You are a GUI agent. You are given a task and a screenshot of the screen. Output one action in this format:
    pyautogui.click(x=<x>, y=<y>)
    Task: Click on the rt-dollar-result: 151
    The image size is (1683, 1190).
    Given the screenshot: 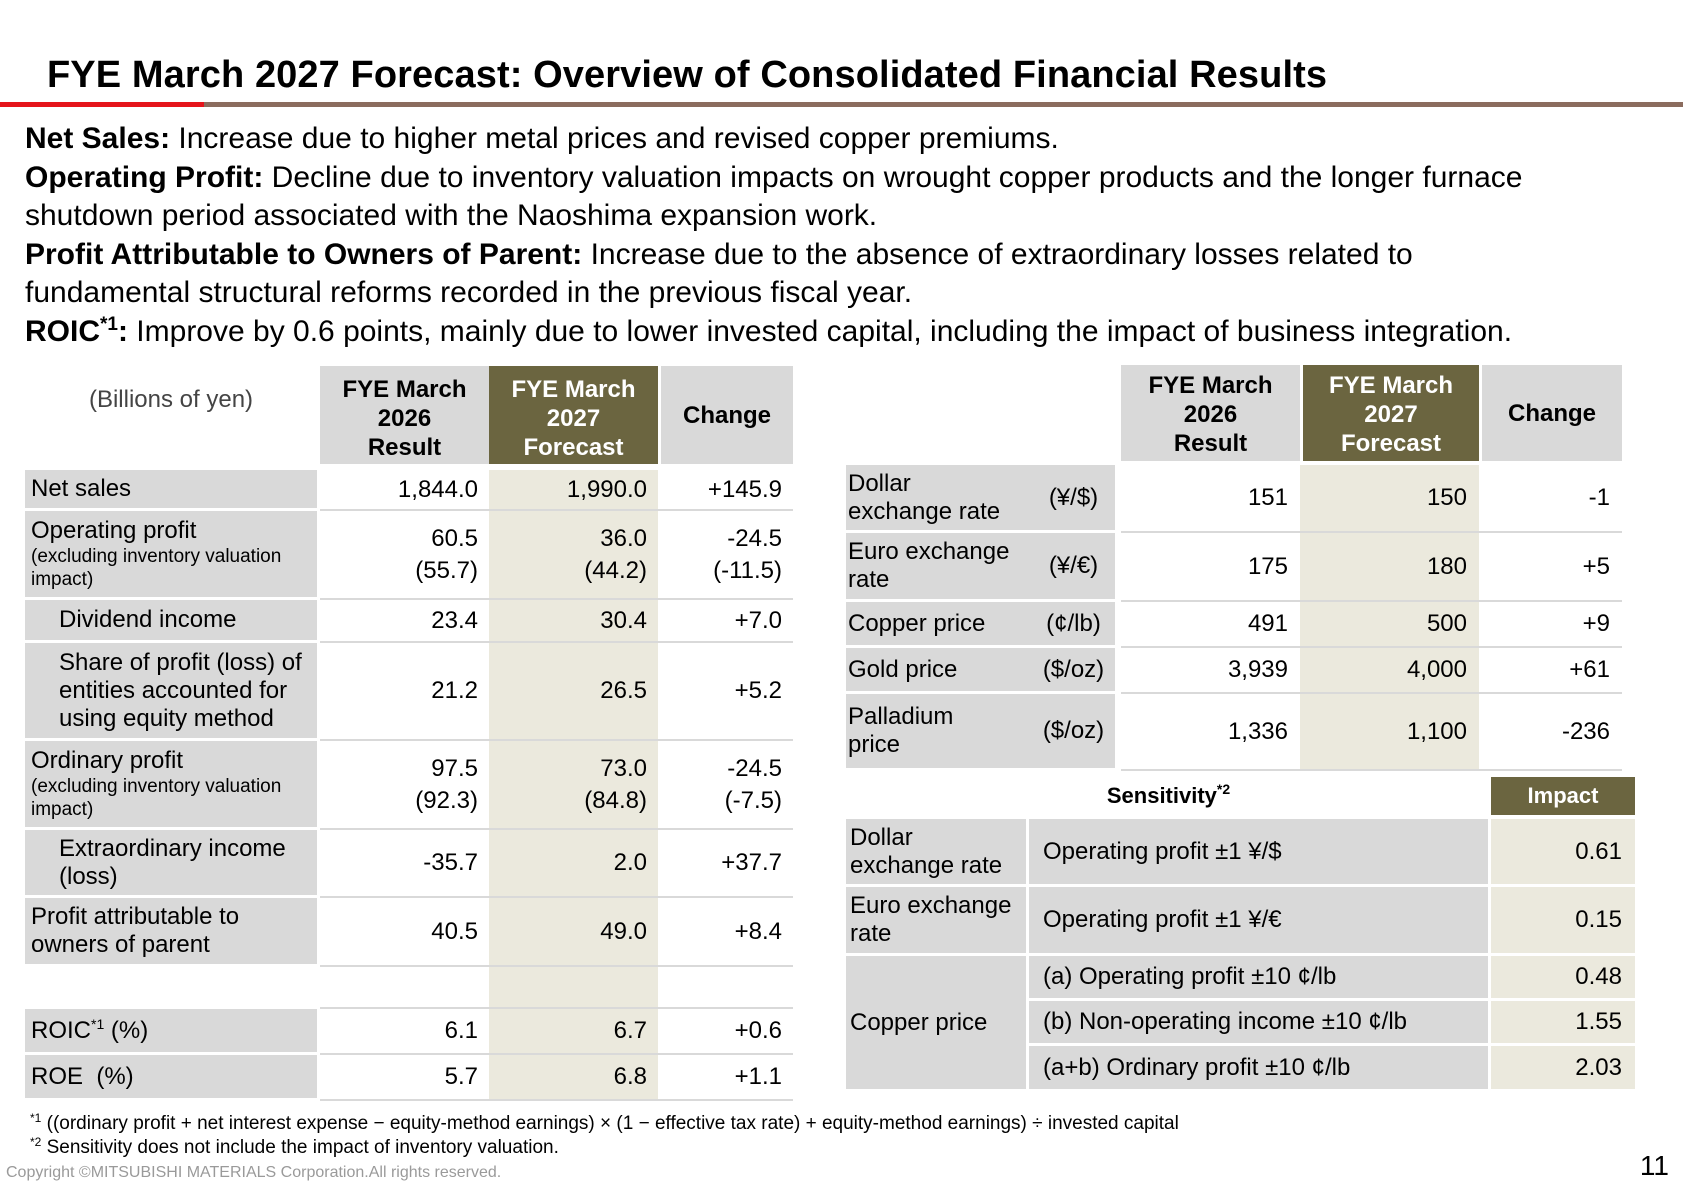 What is the action you would take?
    pyautogui.click(x=1210, y=499)
    